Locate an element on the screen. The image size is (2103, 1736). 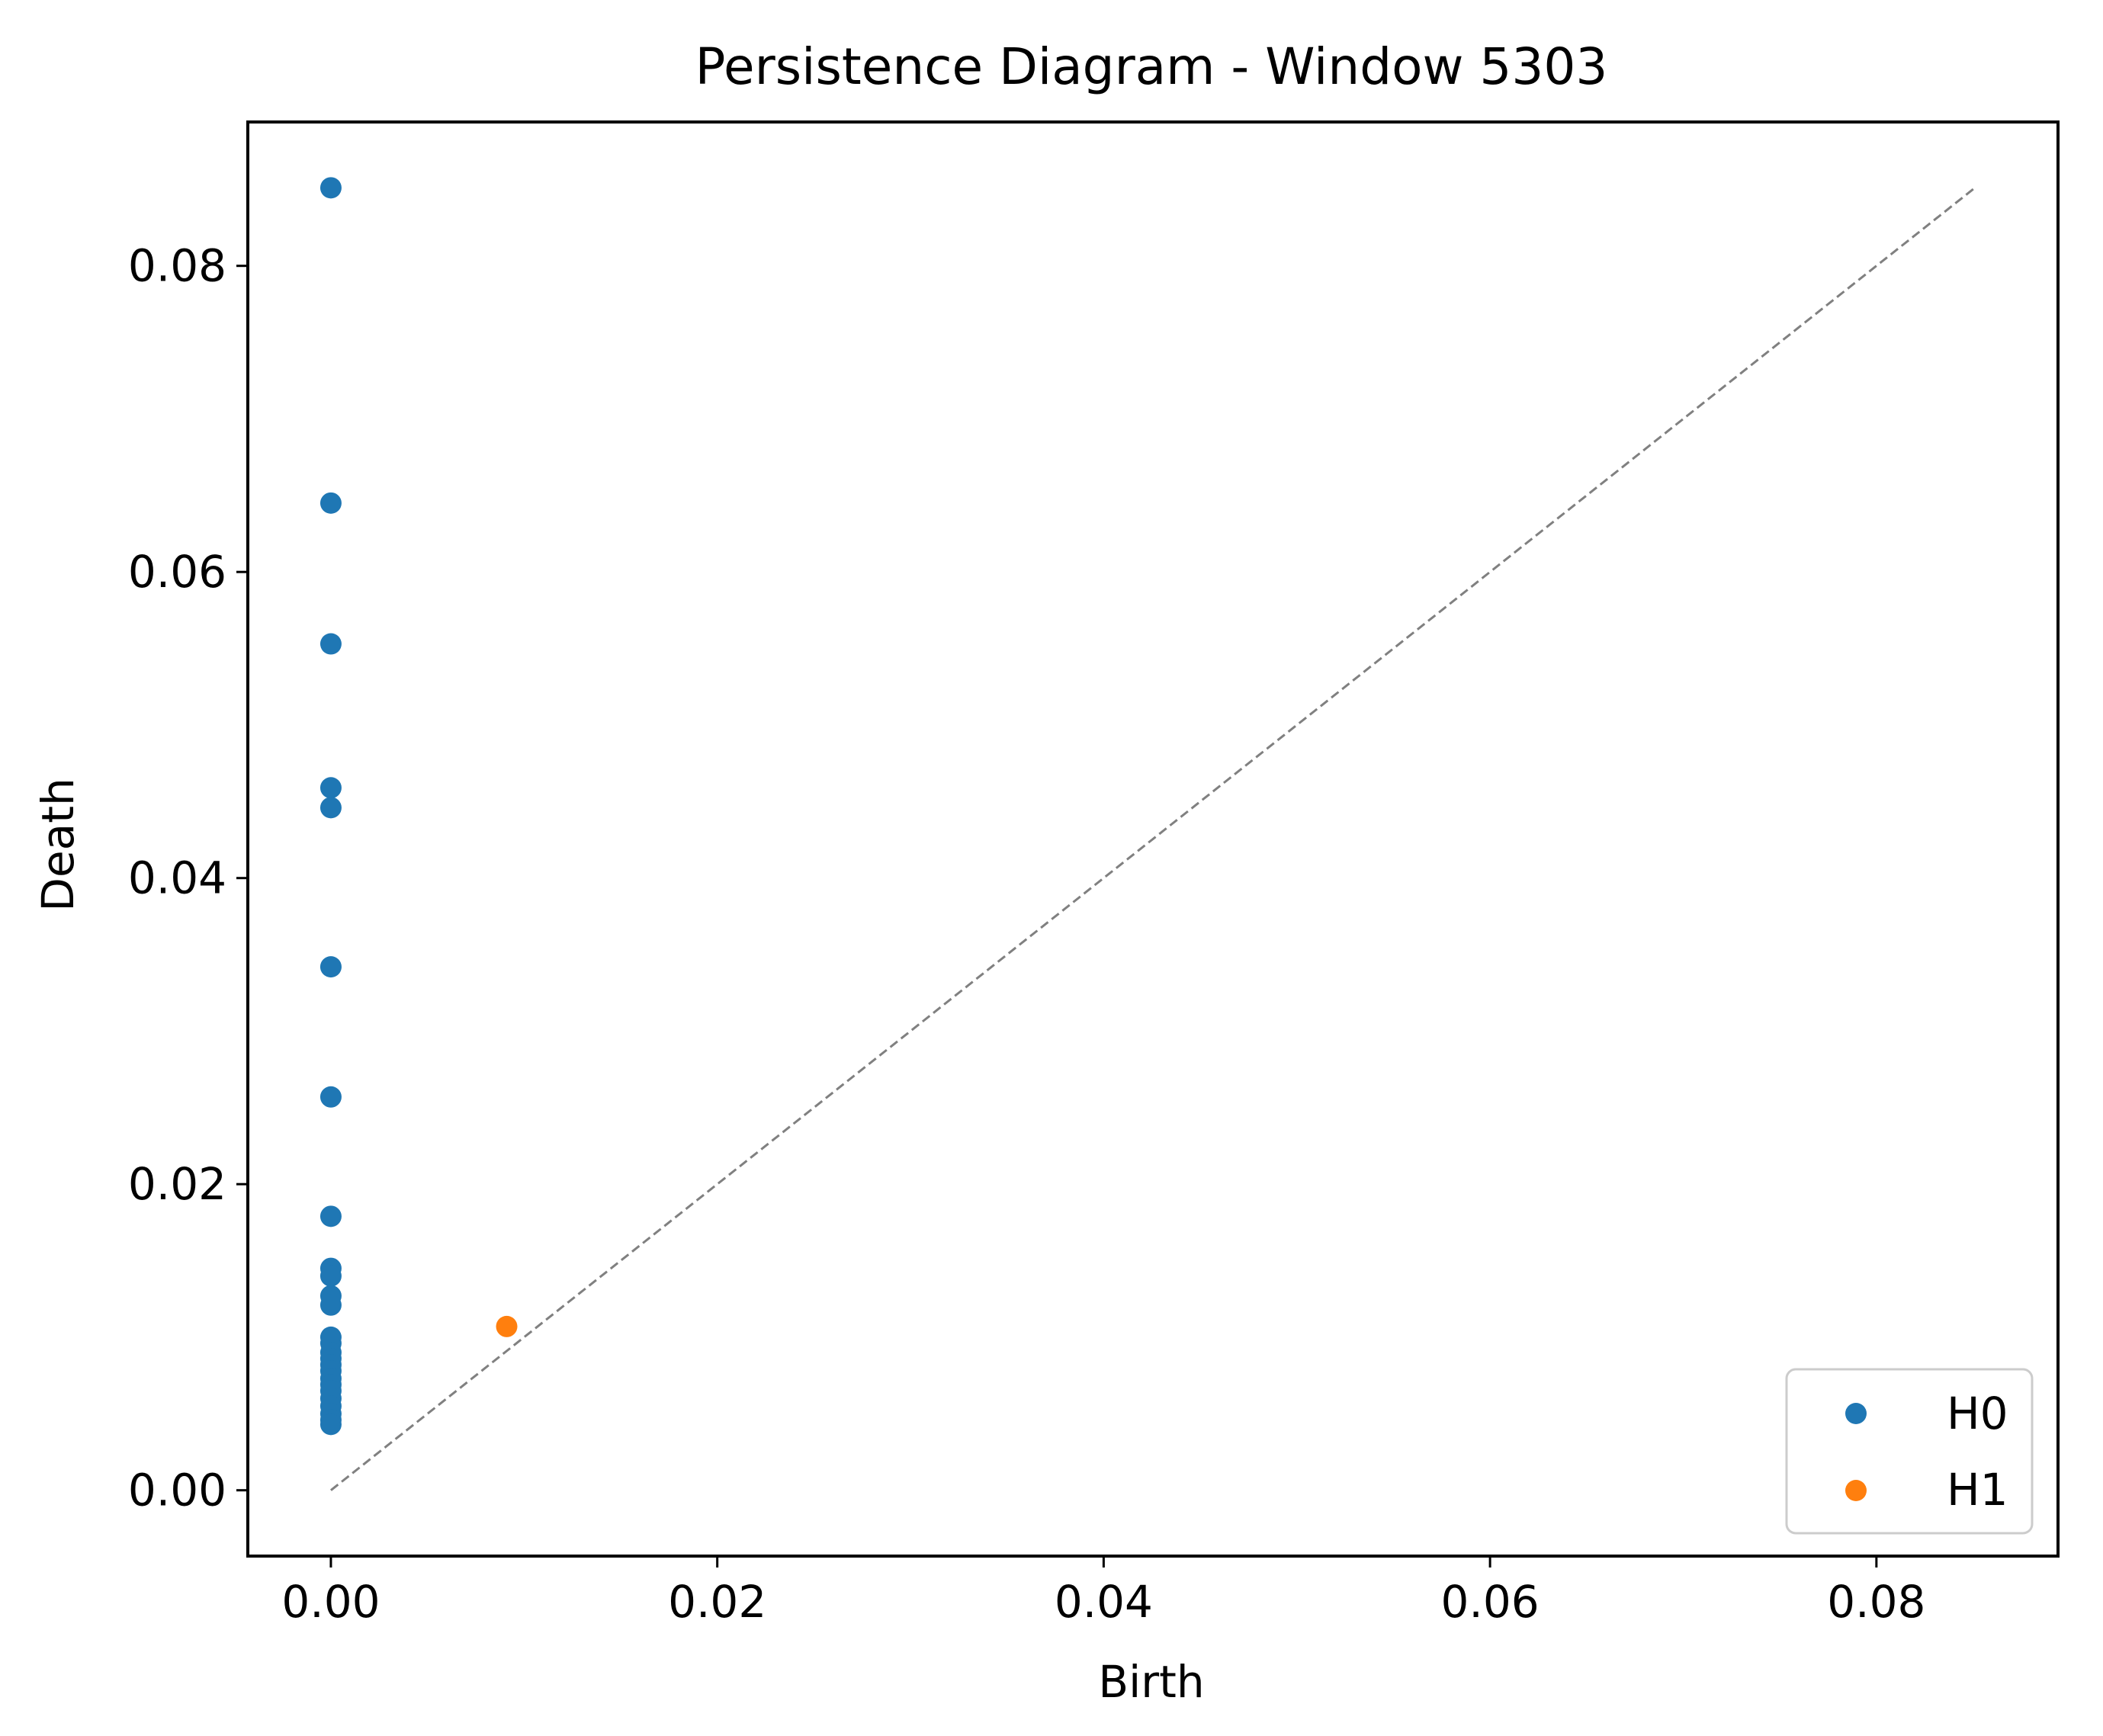
point-h1 is located at coordinates (507, 1326).